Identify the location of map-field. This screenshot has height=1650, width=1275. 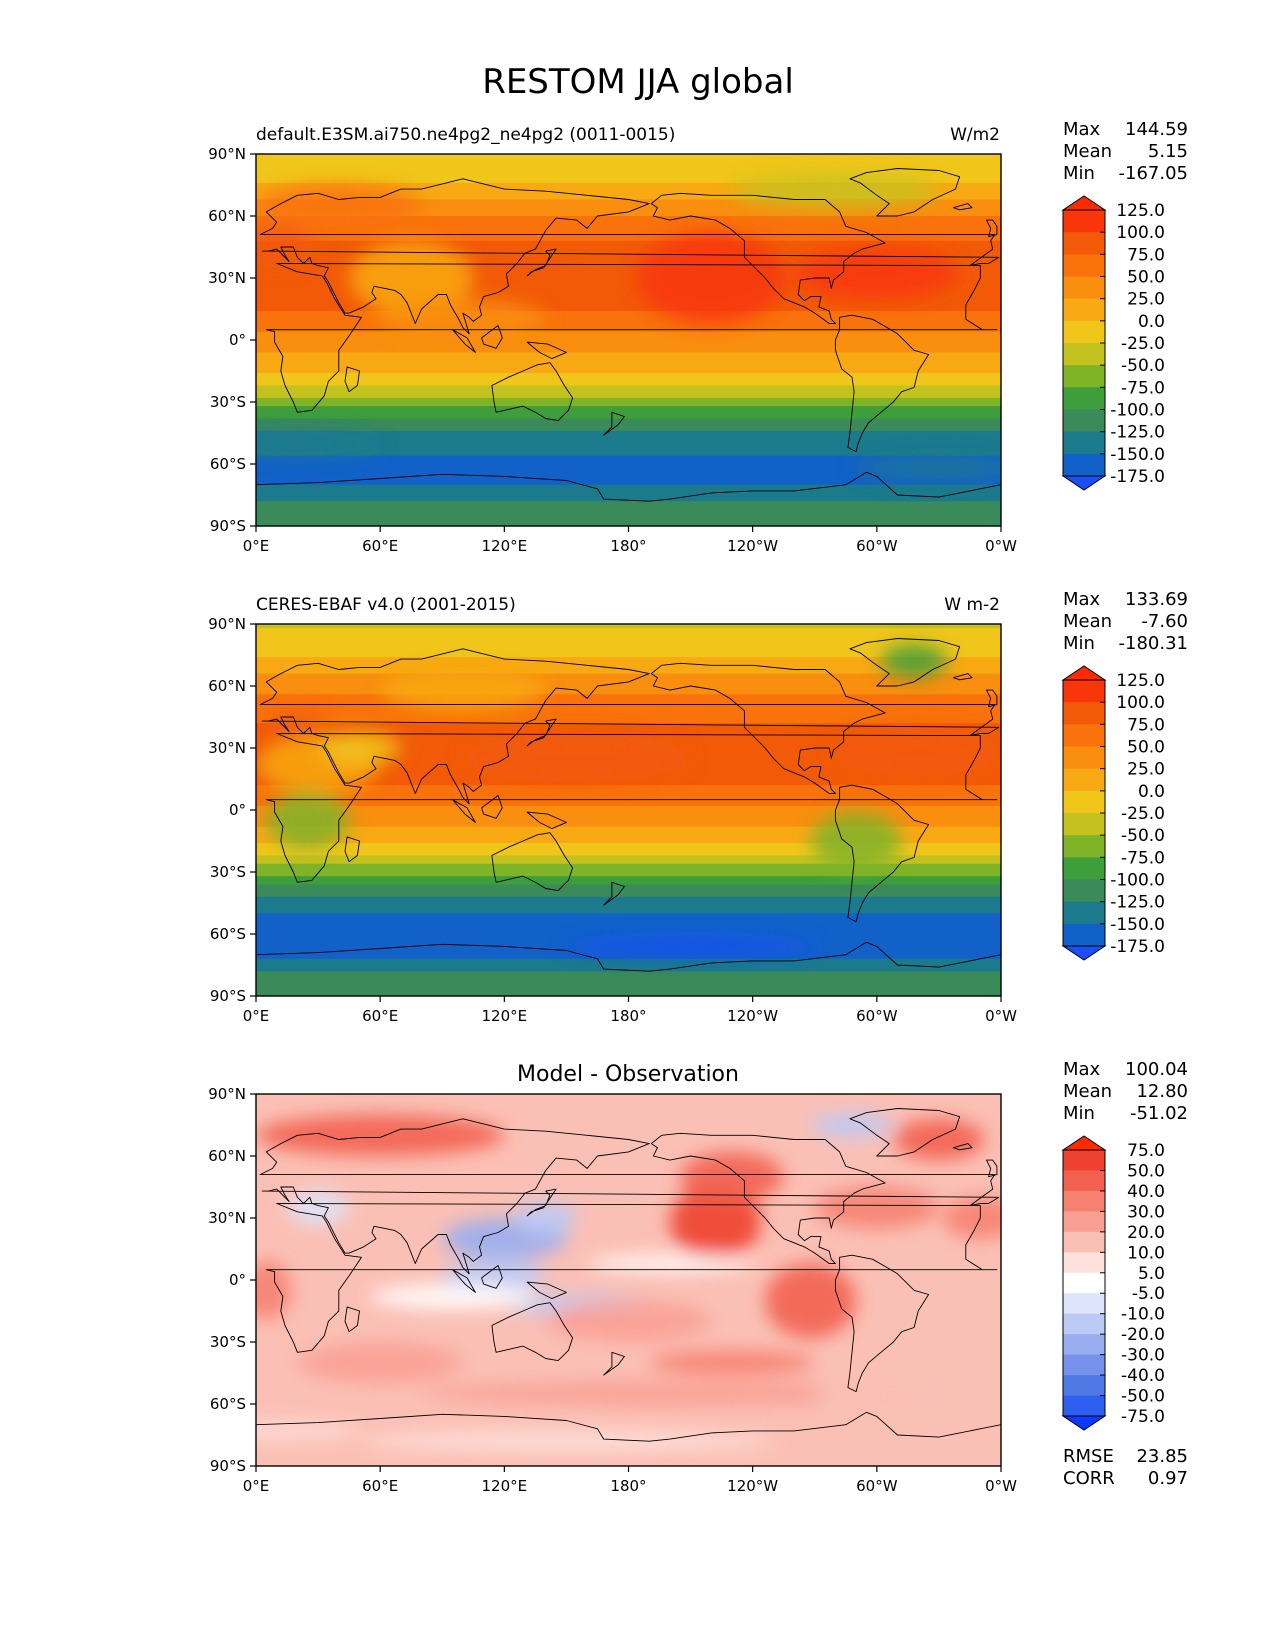
(628, 1280).